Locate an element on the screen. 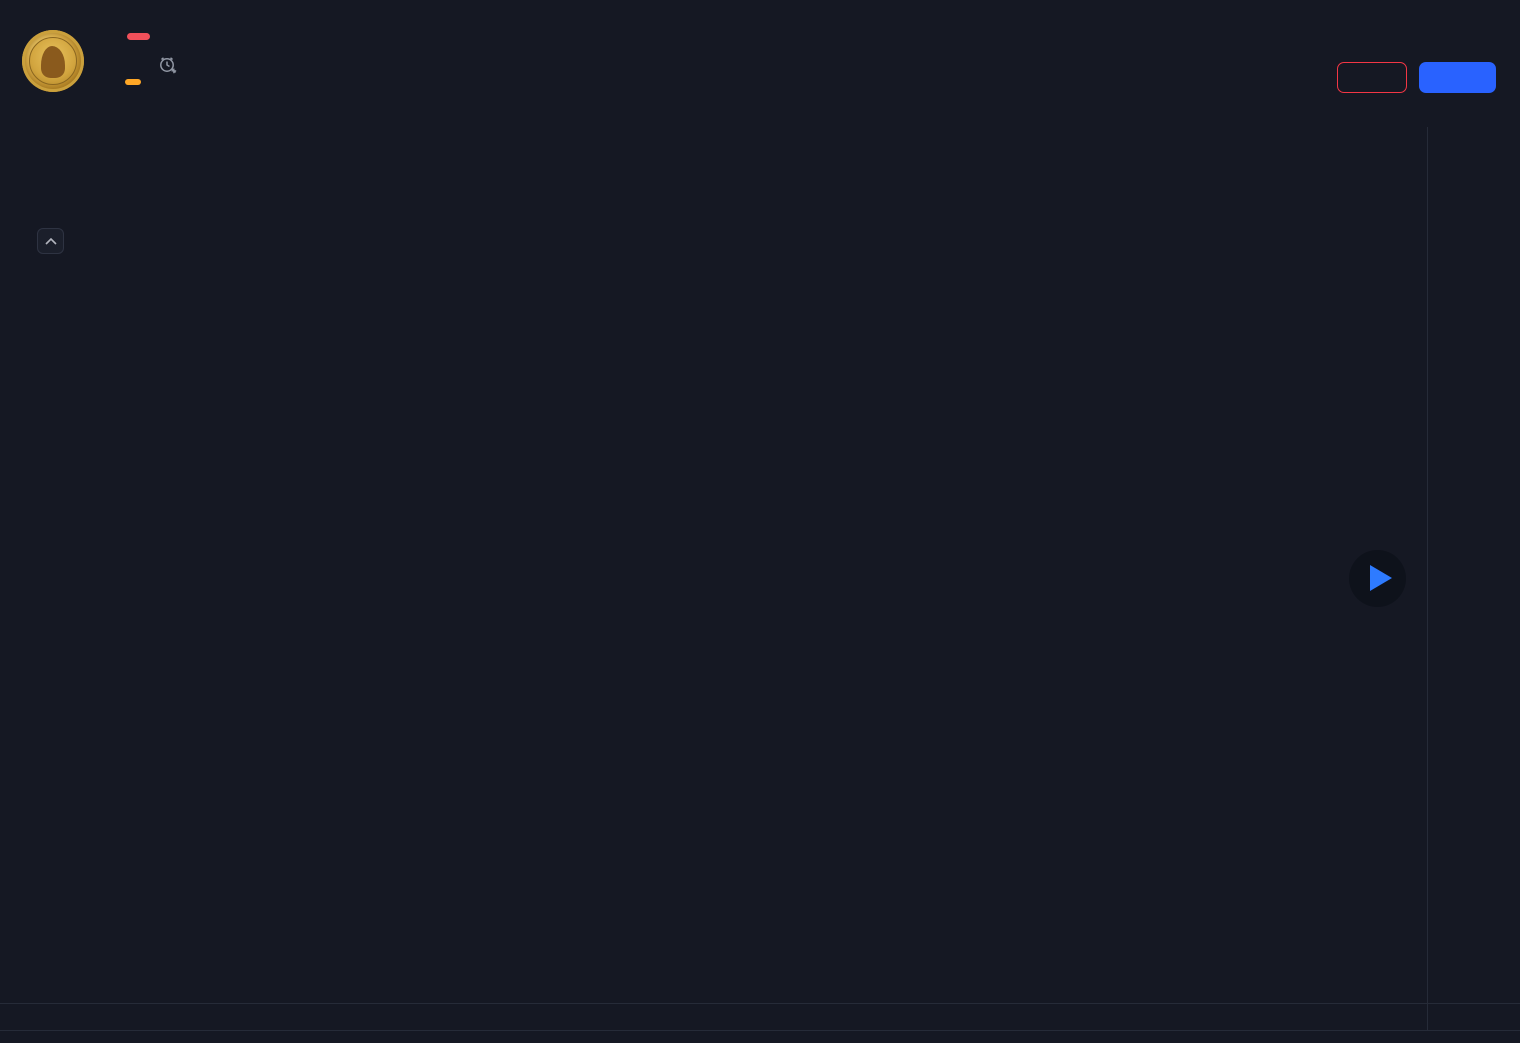 The height and width of the screenshot is (1043, 1520). avatar is located at coordinates (53, 61).